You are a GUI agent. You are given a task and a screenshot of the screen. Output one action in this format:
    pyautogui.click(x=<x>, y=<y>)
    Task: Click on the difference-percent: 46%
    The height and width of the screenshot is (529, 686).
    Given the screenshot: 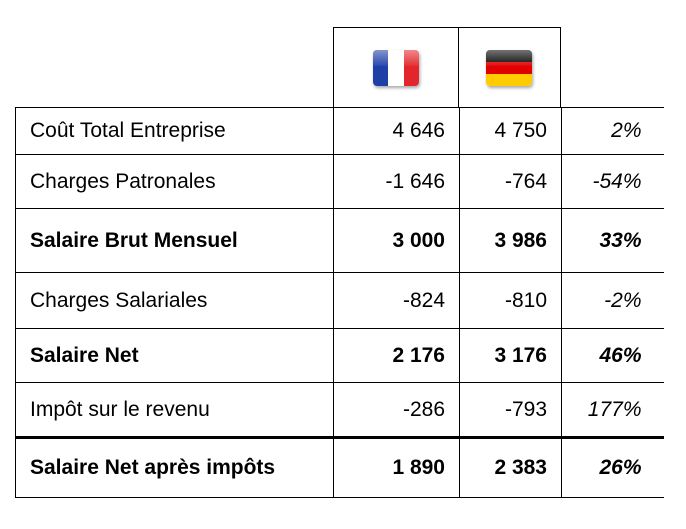 What is the action you would take?
    pyautogui.click(x=612, y=355)
    